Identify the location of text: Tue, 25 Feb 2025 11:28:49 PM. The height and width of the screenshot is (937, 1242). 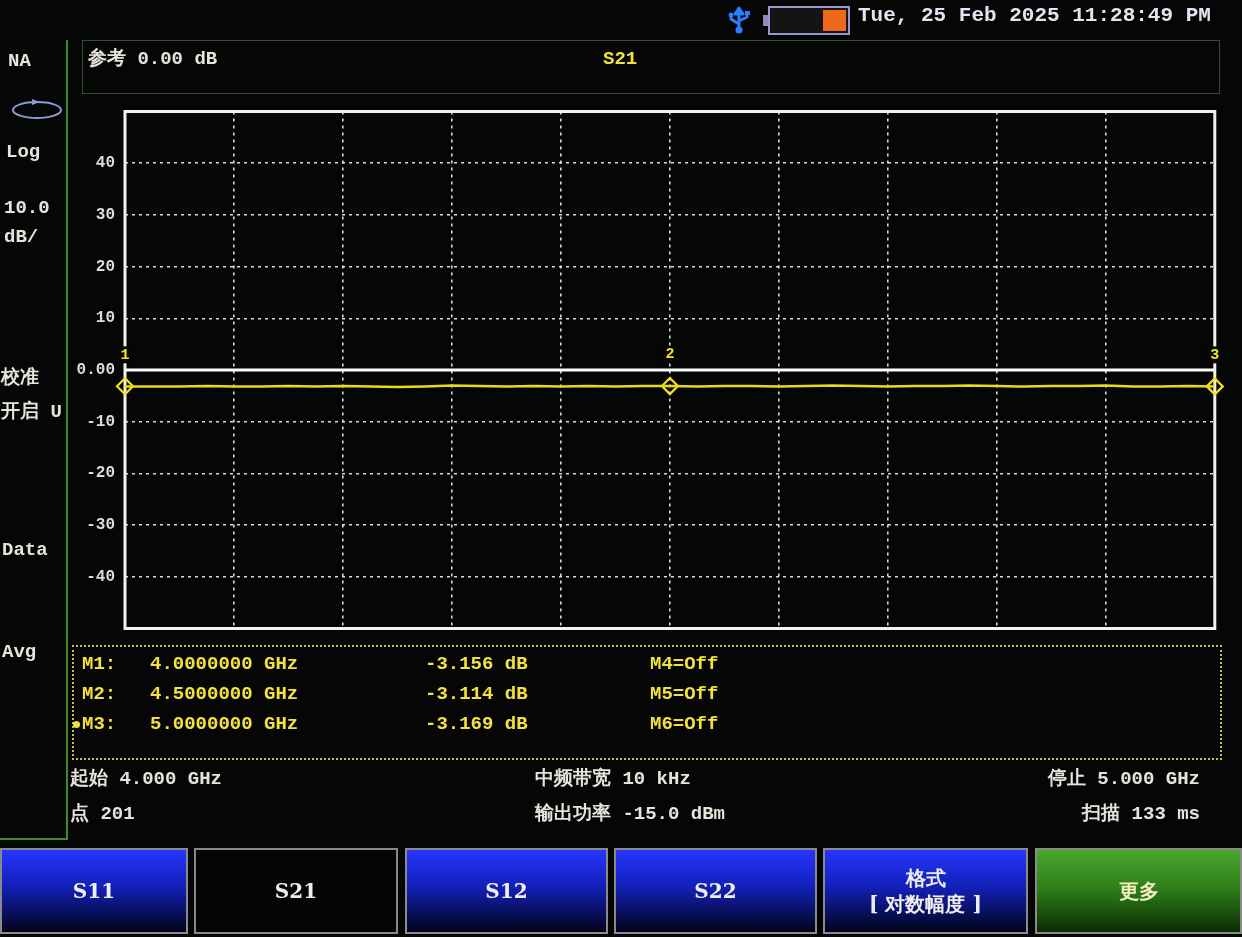
(1034, 15).